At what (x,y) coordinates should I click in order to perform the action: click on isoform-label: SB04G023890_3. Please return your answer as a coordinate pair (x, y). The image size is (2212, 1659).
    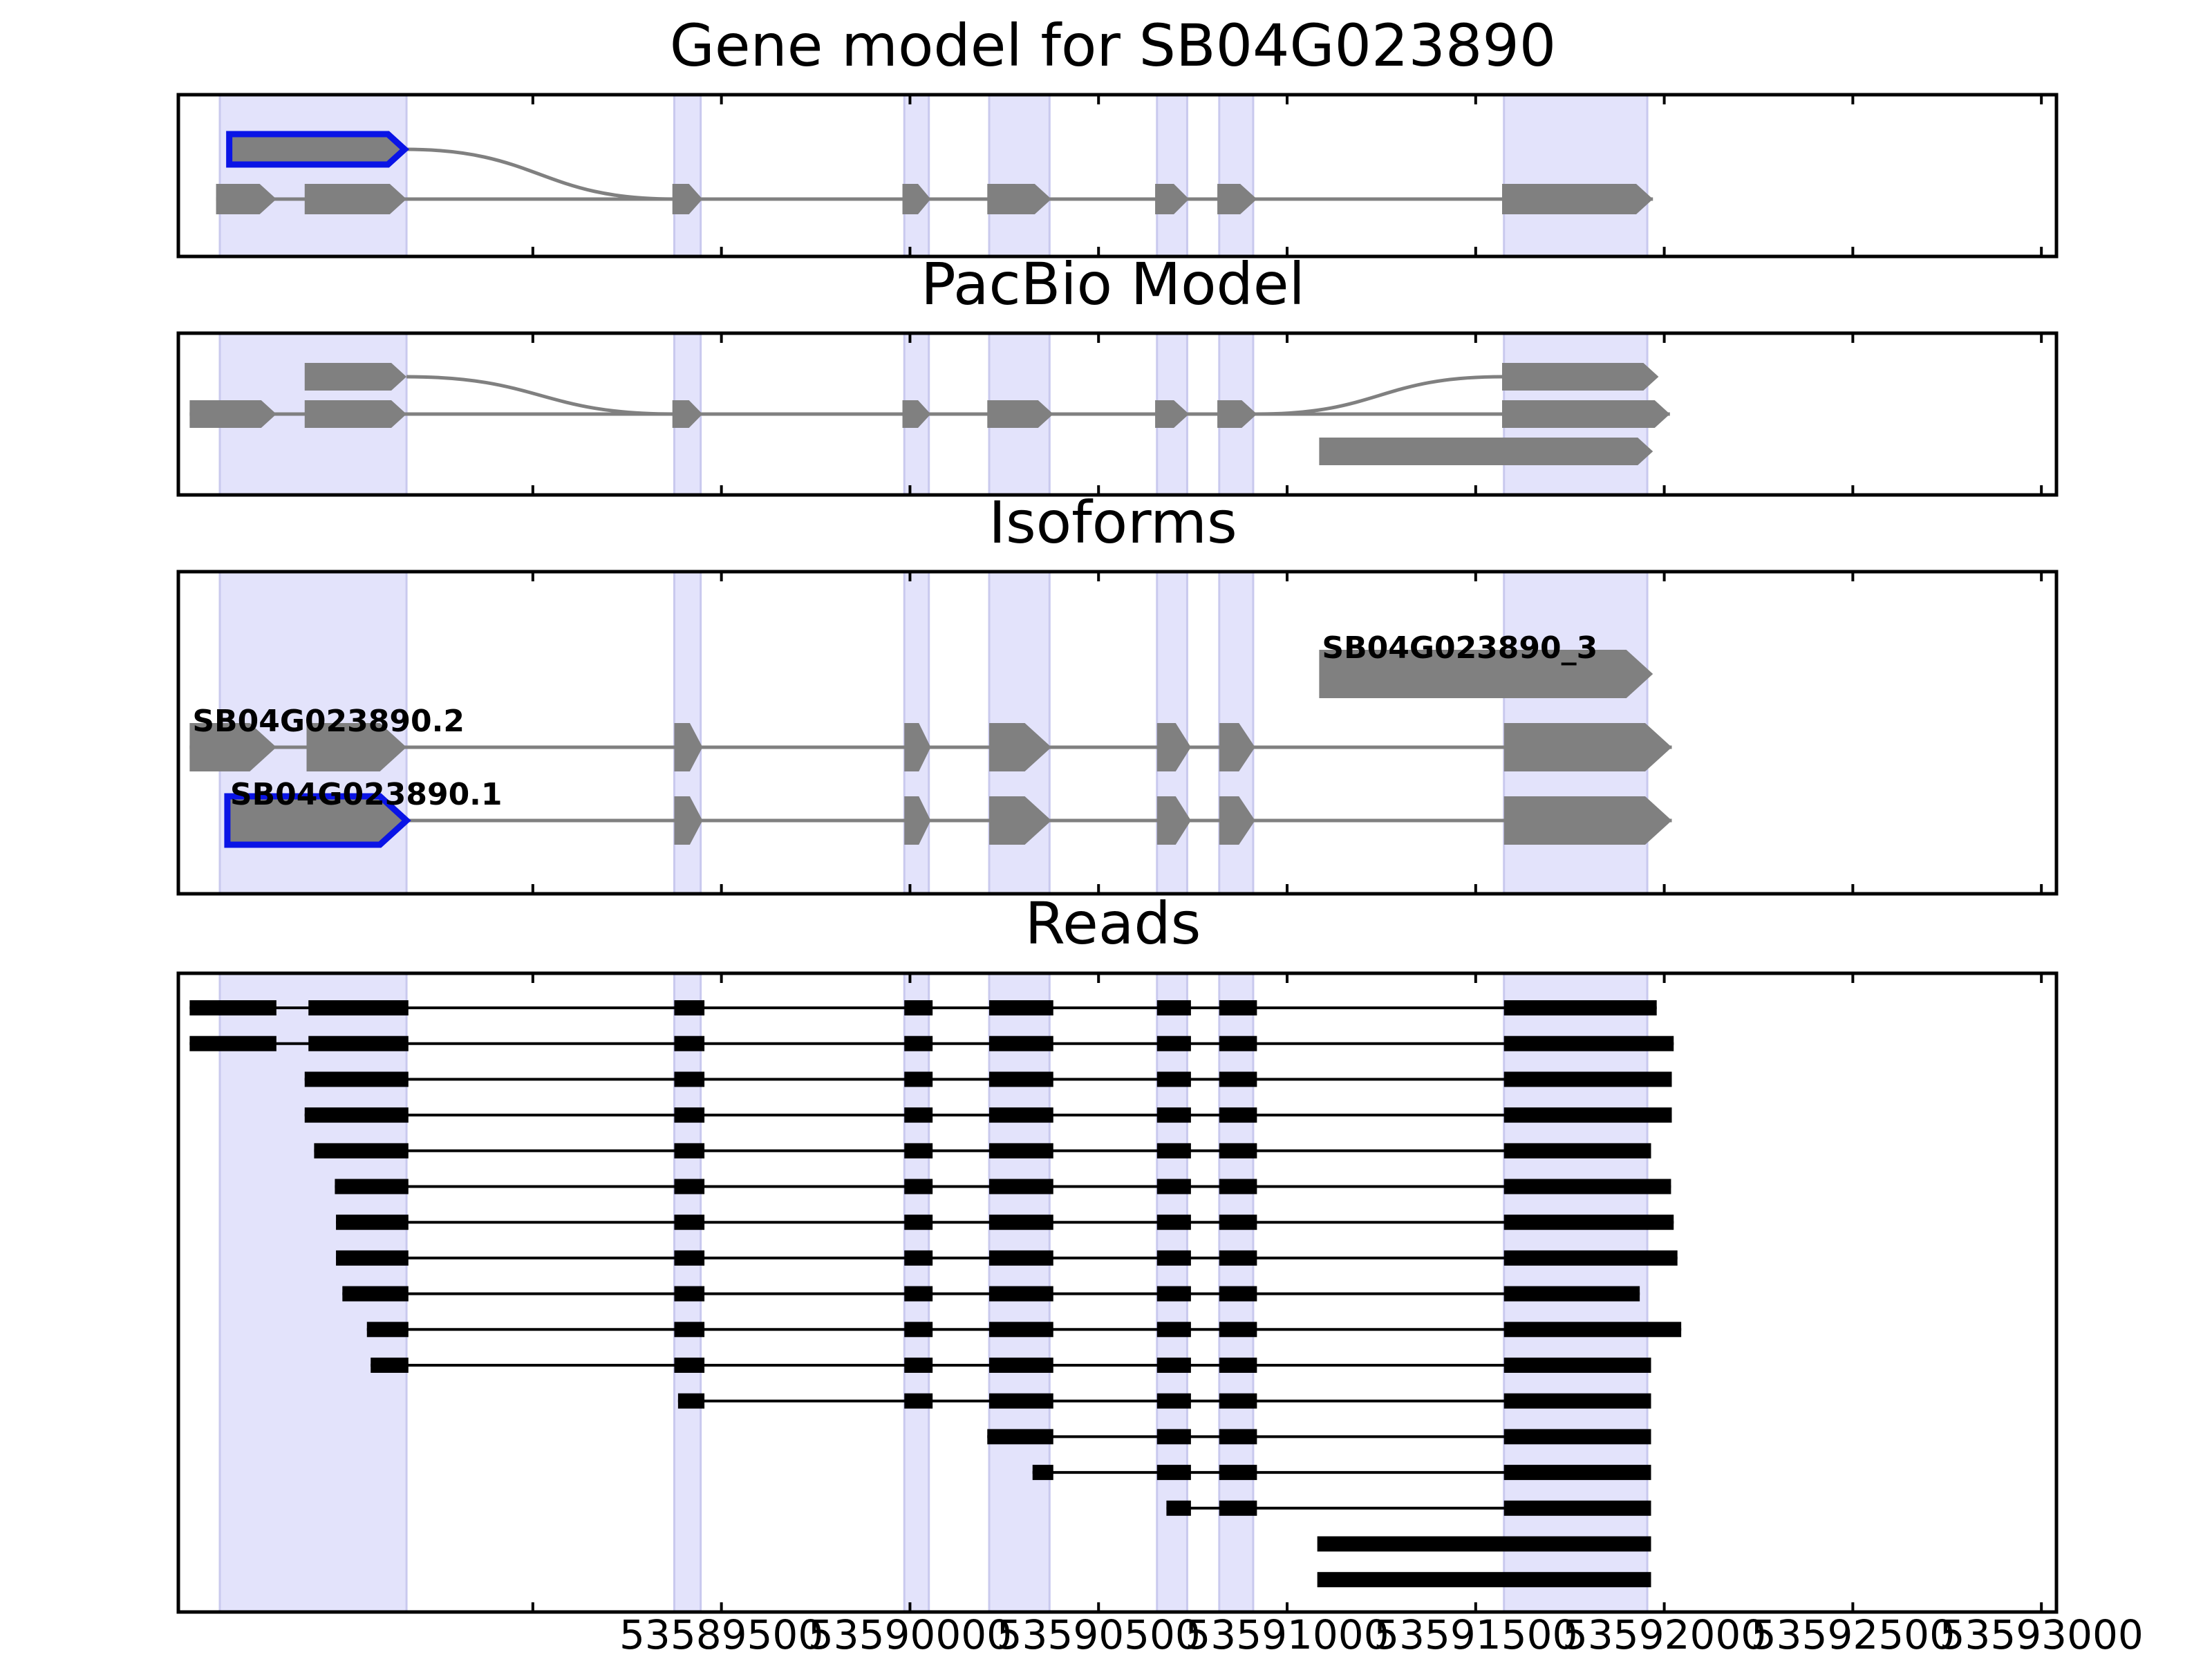
    Looking at the image, I should click on (1460, 648).